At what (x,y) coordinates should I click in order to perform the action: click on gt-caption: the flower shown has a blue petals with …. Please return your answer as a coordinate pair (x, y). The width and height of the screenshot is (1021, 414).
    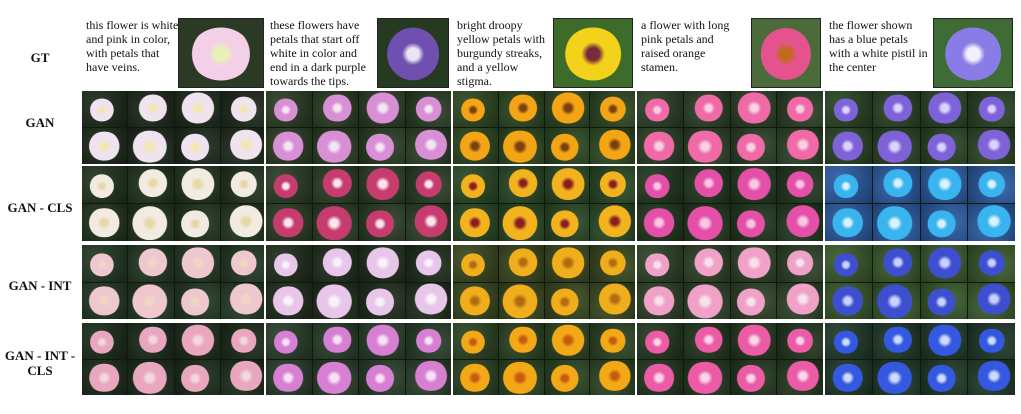
    Looking at the image, I should click on (878, 46).